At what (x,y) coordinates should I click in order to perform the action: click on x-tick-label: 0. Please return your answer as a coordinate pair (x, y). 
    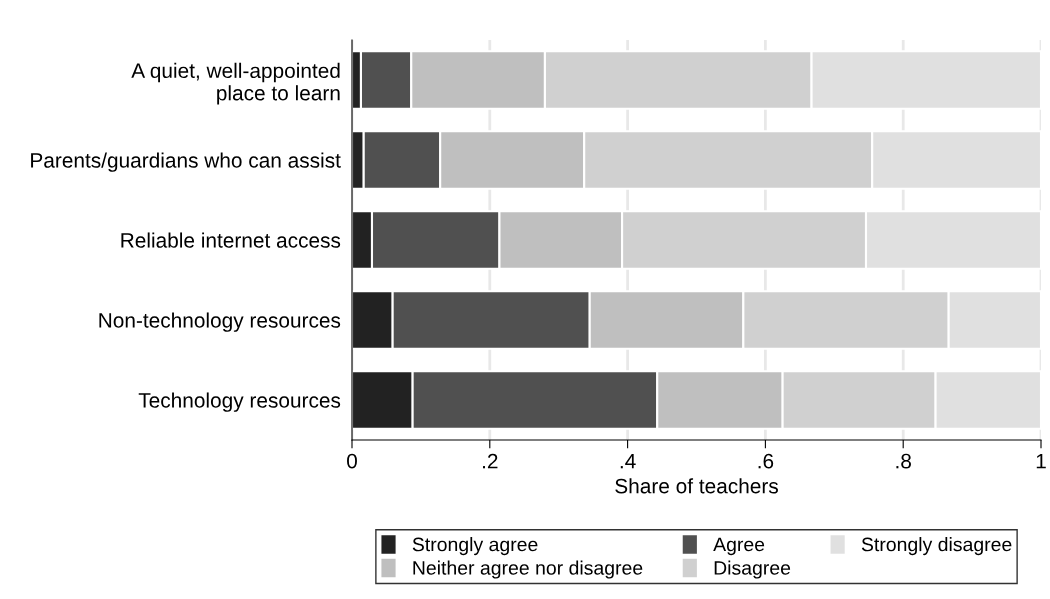
    Looking at the image, I should click on (352, 461).